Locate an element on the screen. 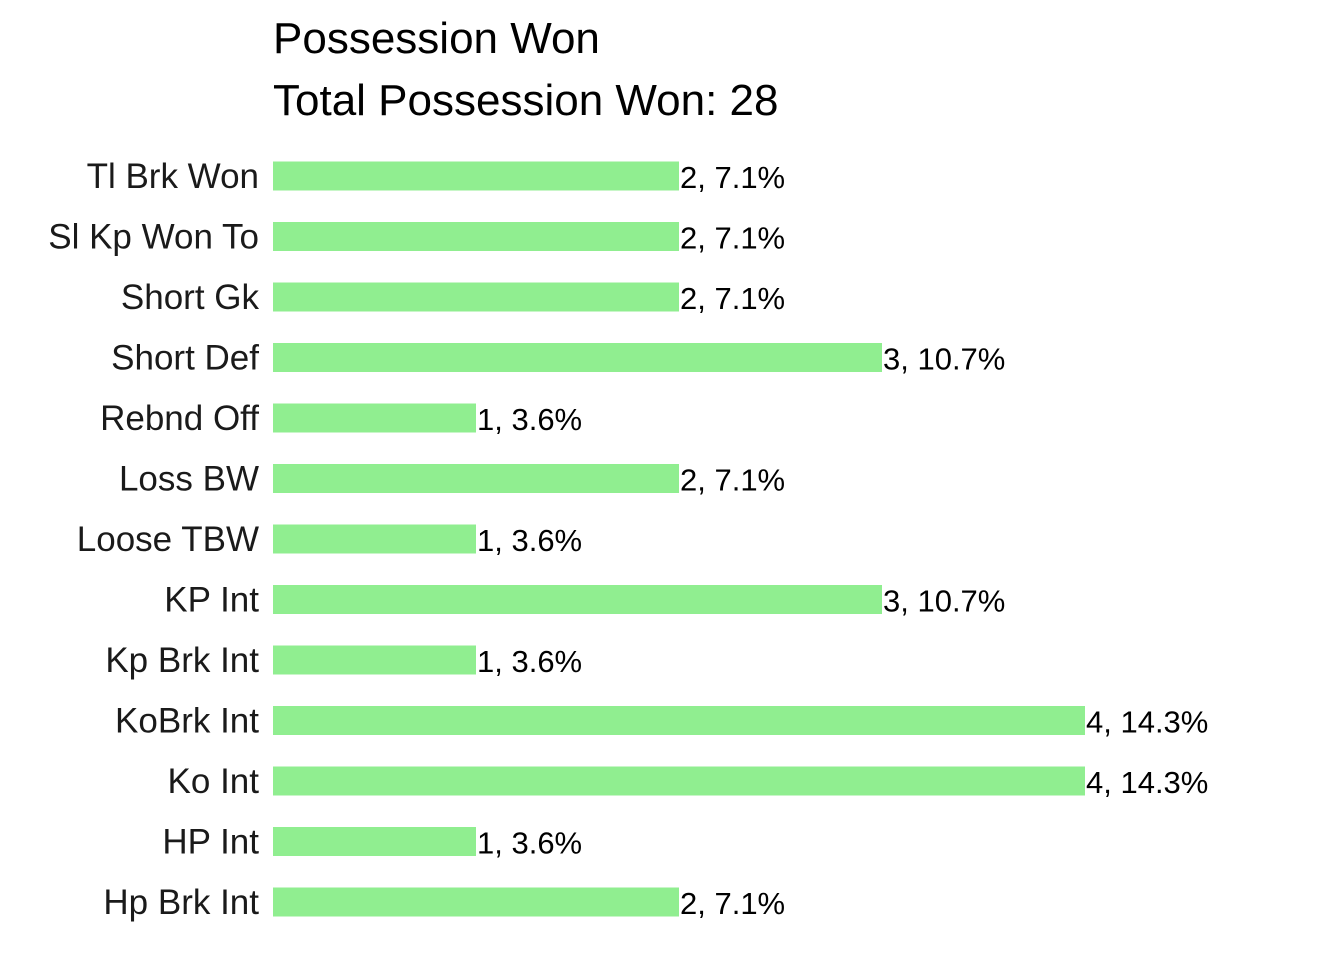  chart-title: Possession Won is located at coordinates (436, 38).